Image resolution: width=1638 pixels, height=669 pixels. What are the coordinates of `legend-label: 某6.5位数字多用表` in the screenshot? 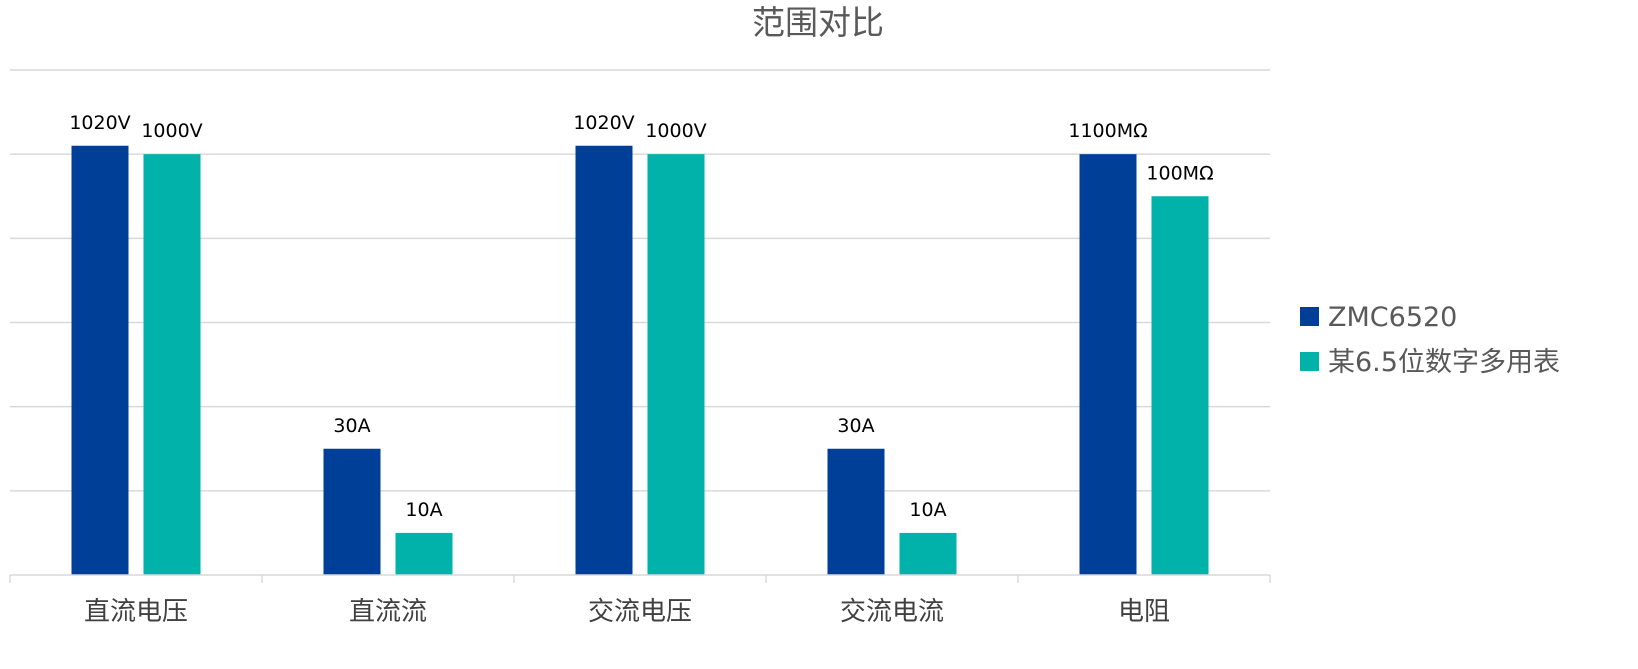 It's located at (1444, 362).